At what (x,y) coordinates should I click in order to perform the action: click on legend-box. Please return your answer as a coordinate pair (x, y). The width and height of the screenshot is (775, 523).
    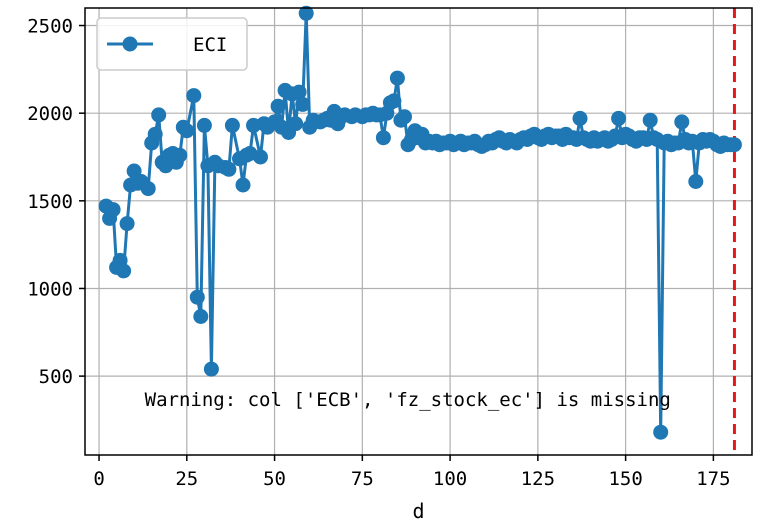
    Looking at the image, I should click on (172, 44).